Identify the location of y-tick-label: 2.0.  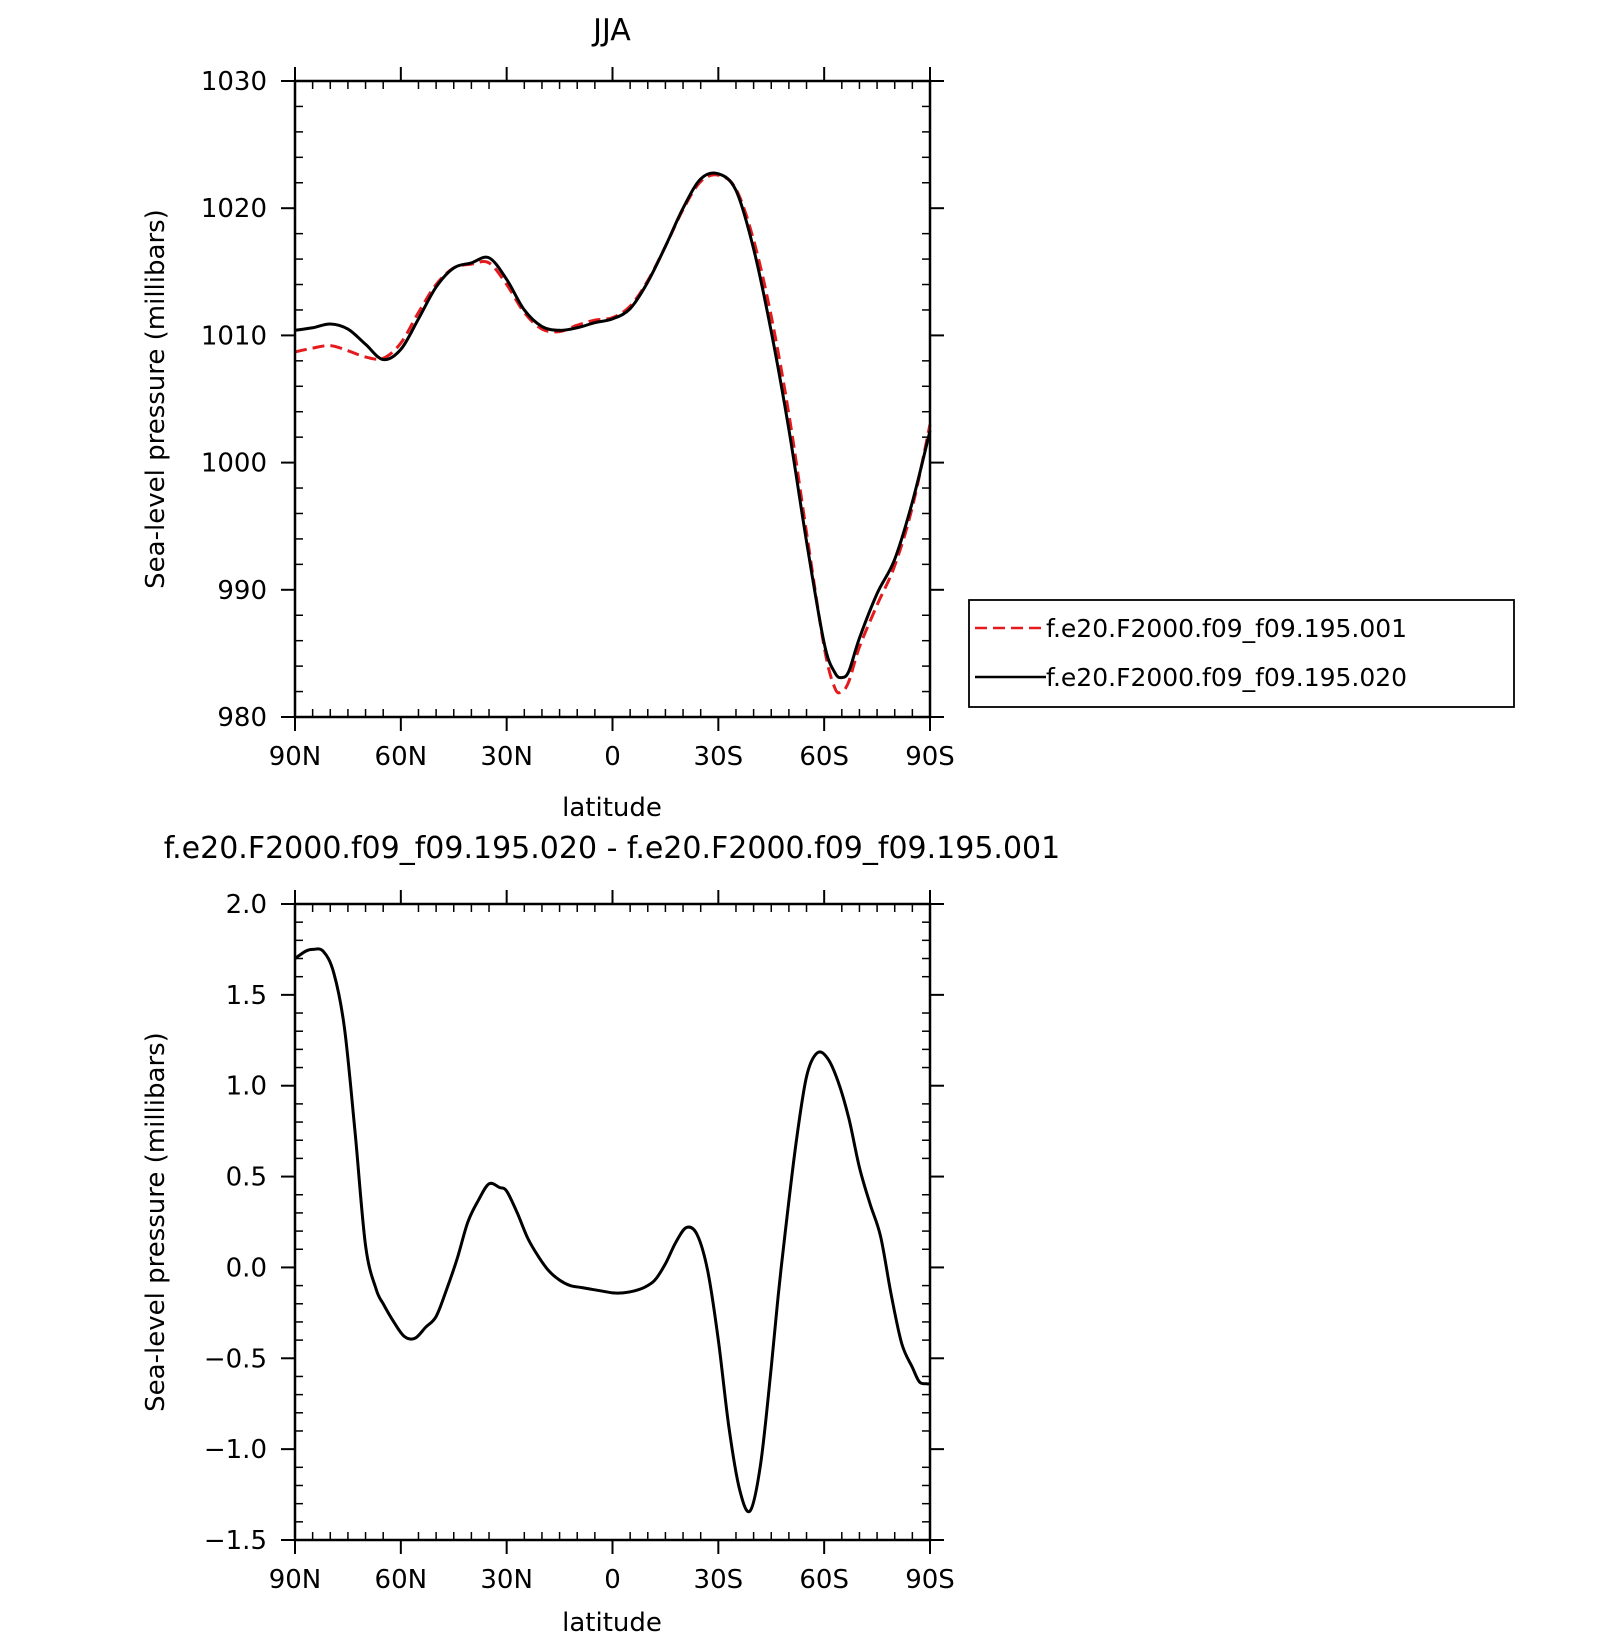
(246, 905).